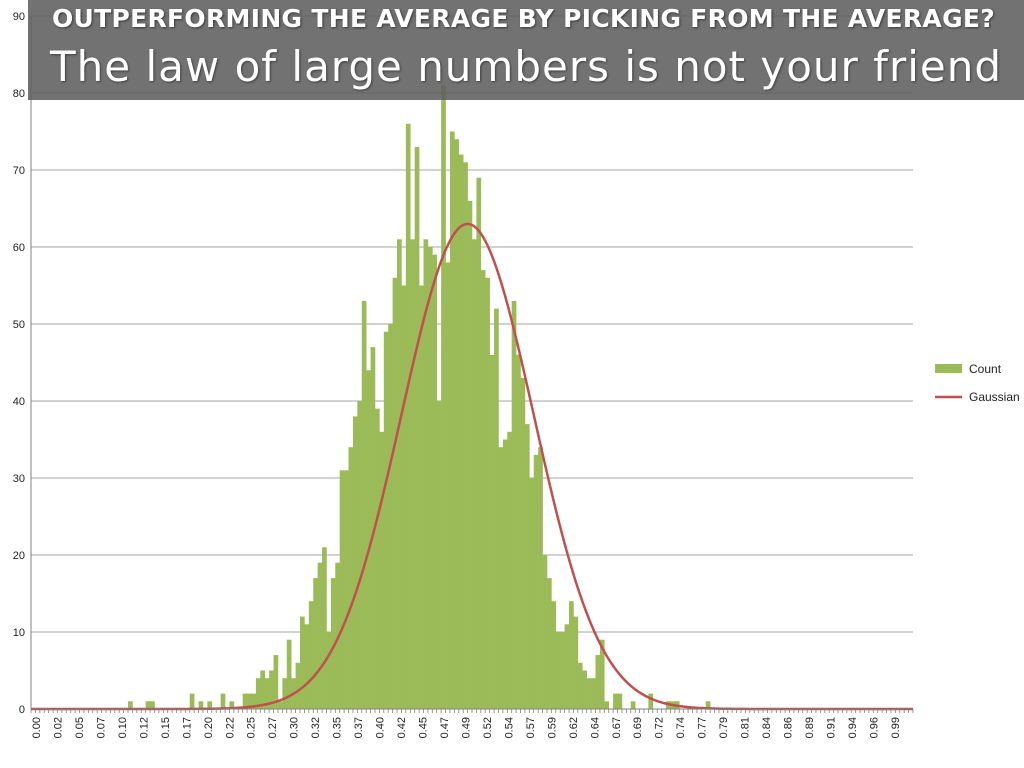 This screenshot has height=768, width=1024. Describe the element at coordinates (295, 727) in the screenshot. I see `x-tick-label: 0.30` at that location.